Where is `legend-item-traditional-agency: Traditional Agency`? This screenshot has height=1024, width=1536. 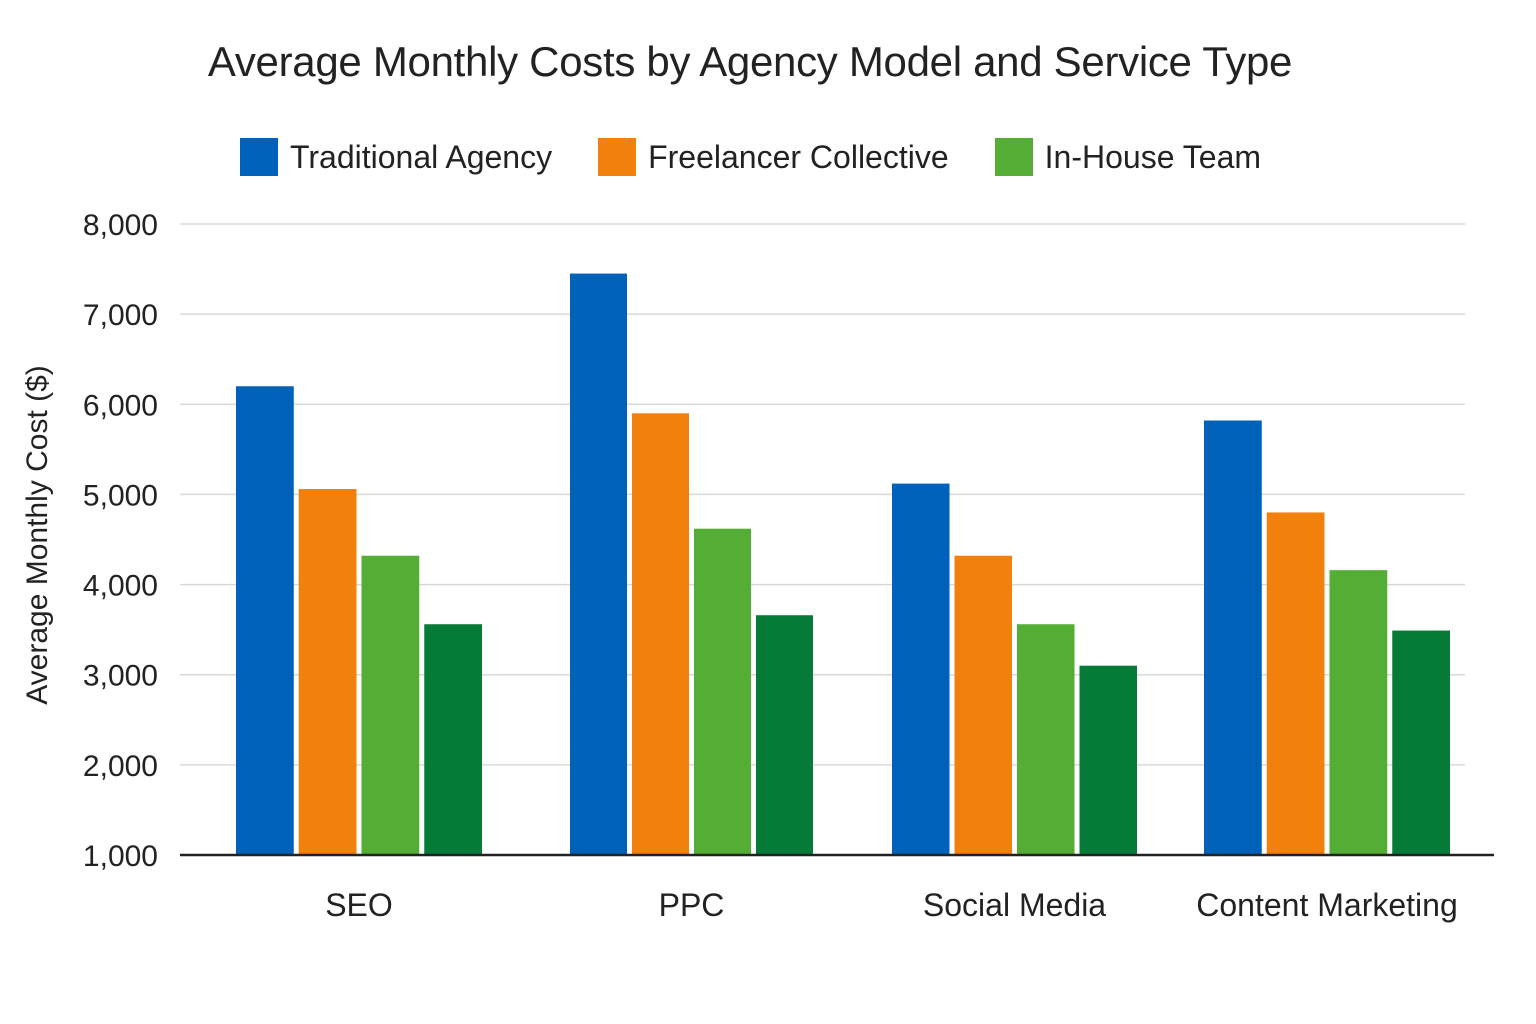
legend-item-traditional-agency: Traditional Agency is located at coordinates (396, 157).